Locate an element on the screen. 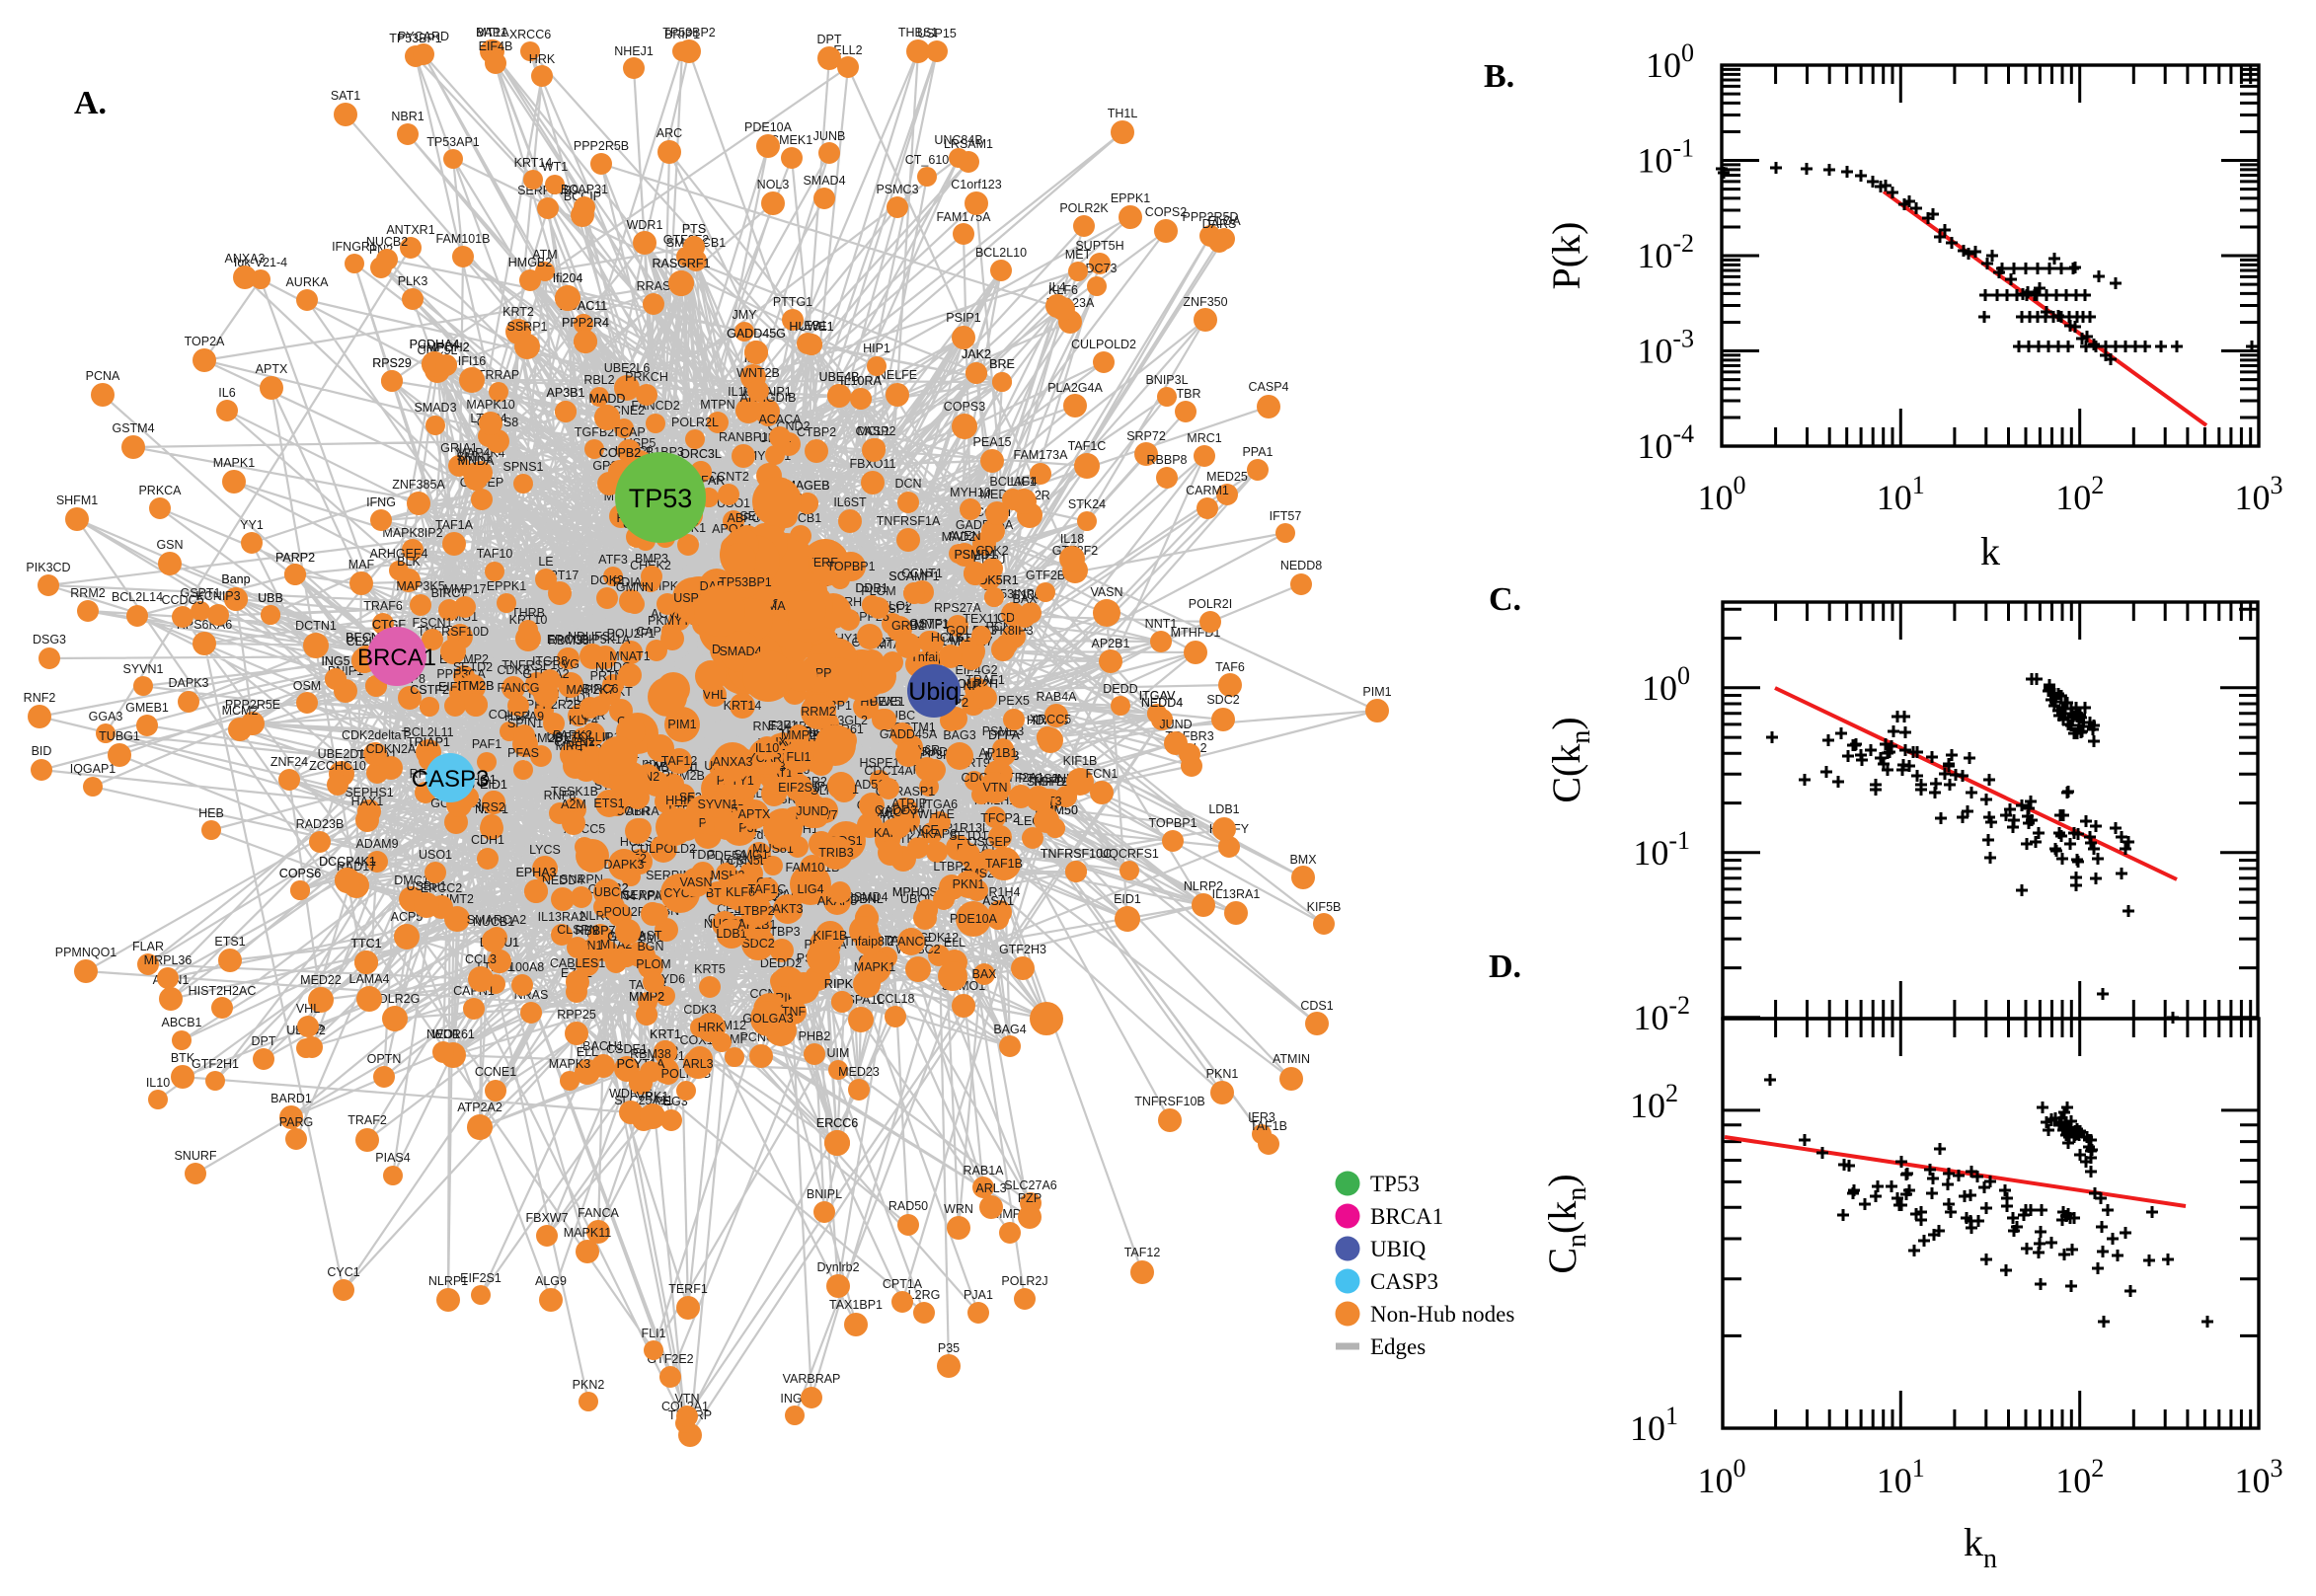 The width and height of the screenshot is (2316, 1596). svg-text: SMARCA2 is located at coordinates (497, 920).